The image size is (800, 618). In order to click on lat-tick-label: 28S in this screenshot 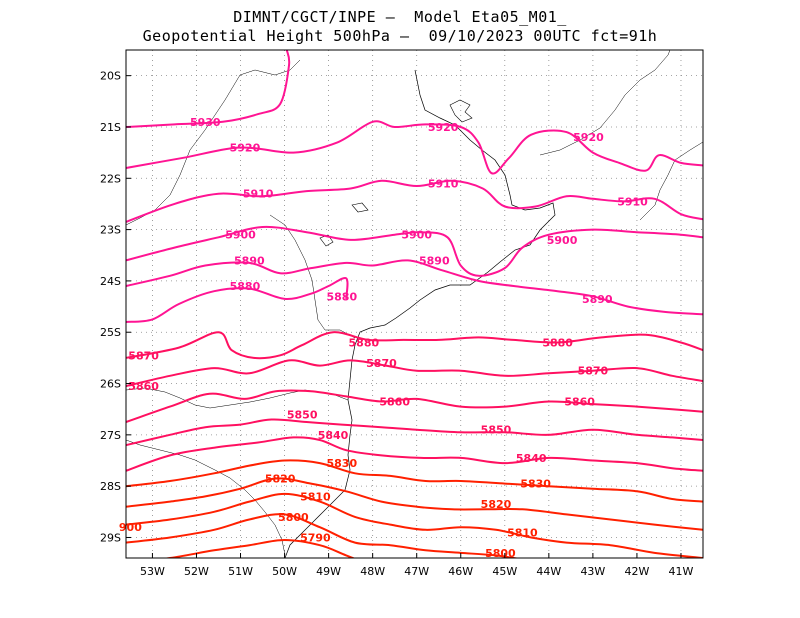, I will do `click(110, 486)`.